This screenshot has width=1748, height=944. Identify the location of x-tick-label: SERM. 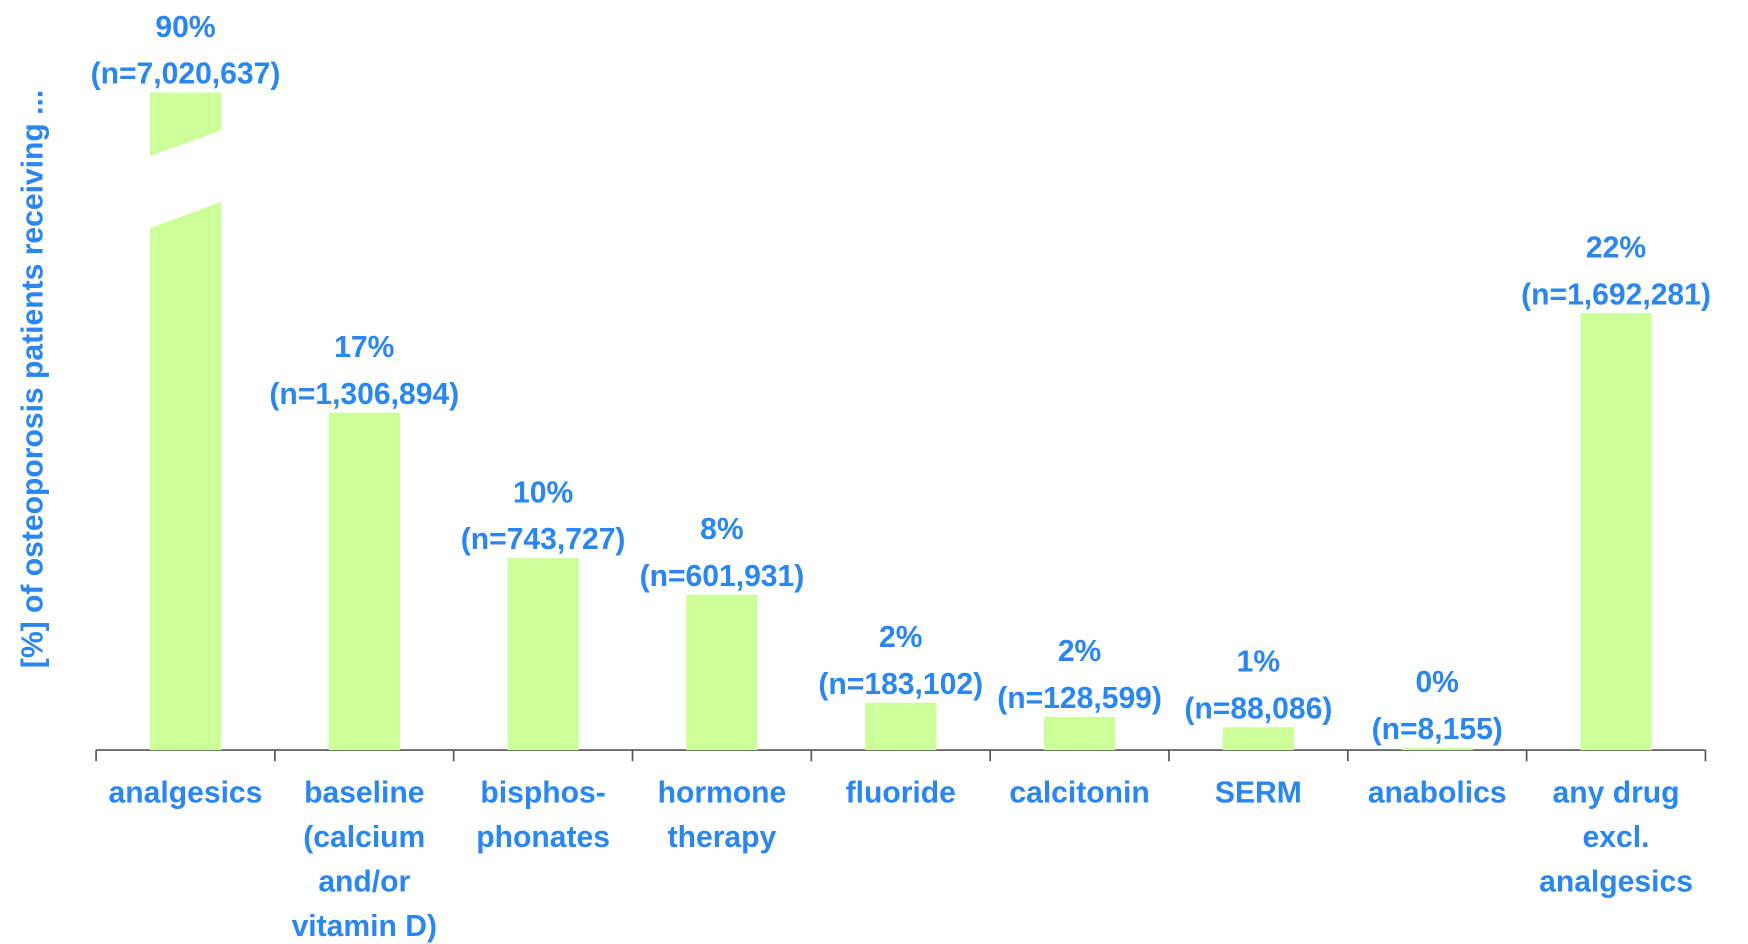
(1258, 792).